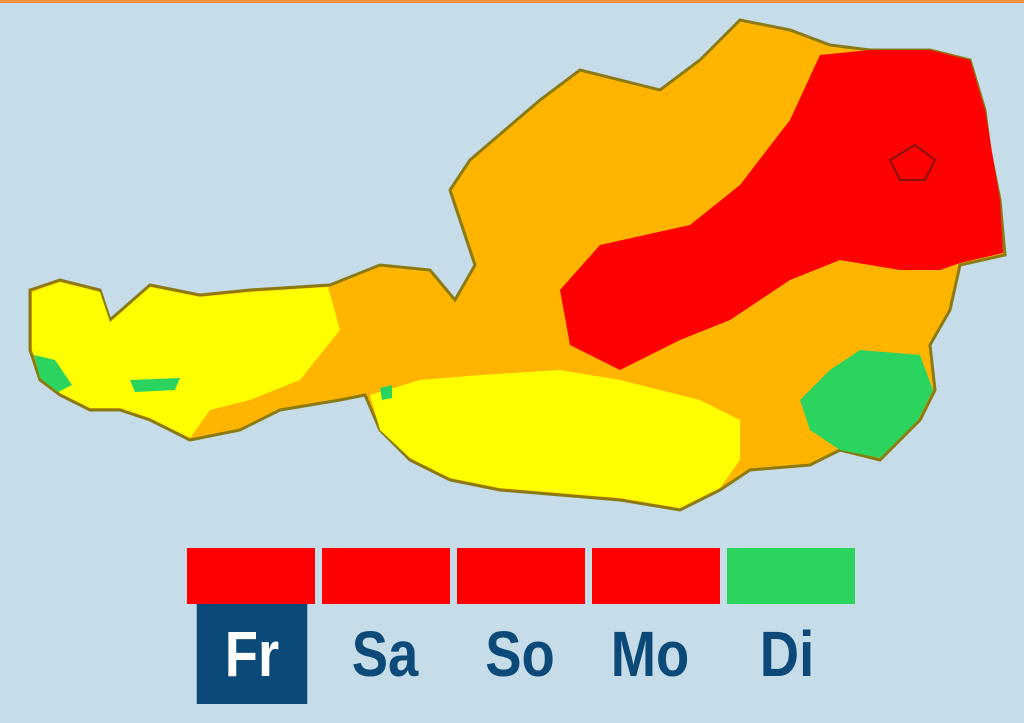  I want to click on day-level-bar-mo, so click(656, 576).